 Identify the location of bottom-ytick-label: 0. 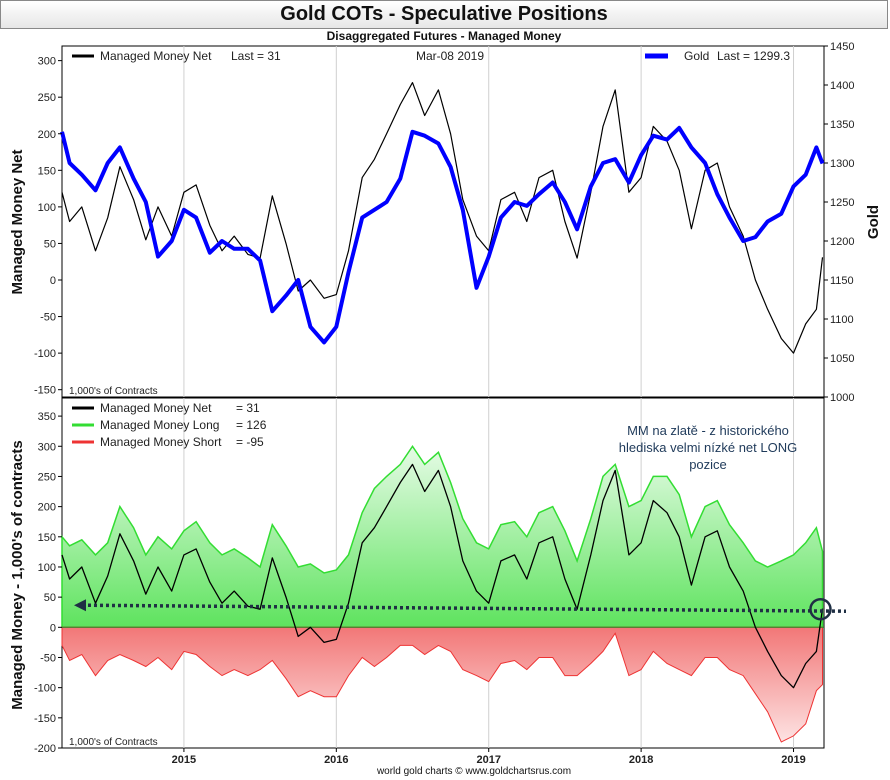
(53, 628).